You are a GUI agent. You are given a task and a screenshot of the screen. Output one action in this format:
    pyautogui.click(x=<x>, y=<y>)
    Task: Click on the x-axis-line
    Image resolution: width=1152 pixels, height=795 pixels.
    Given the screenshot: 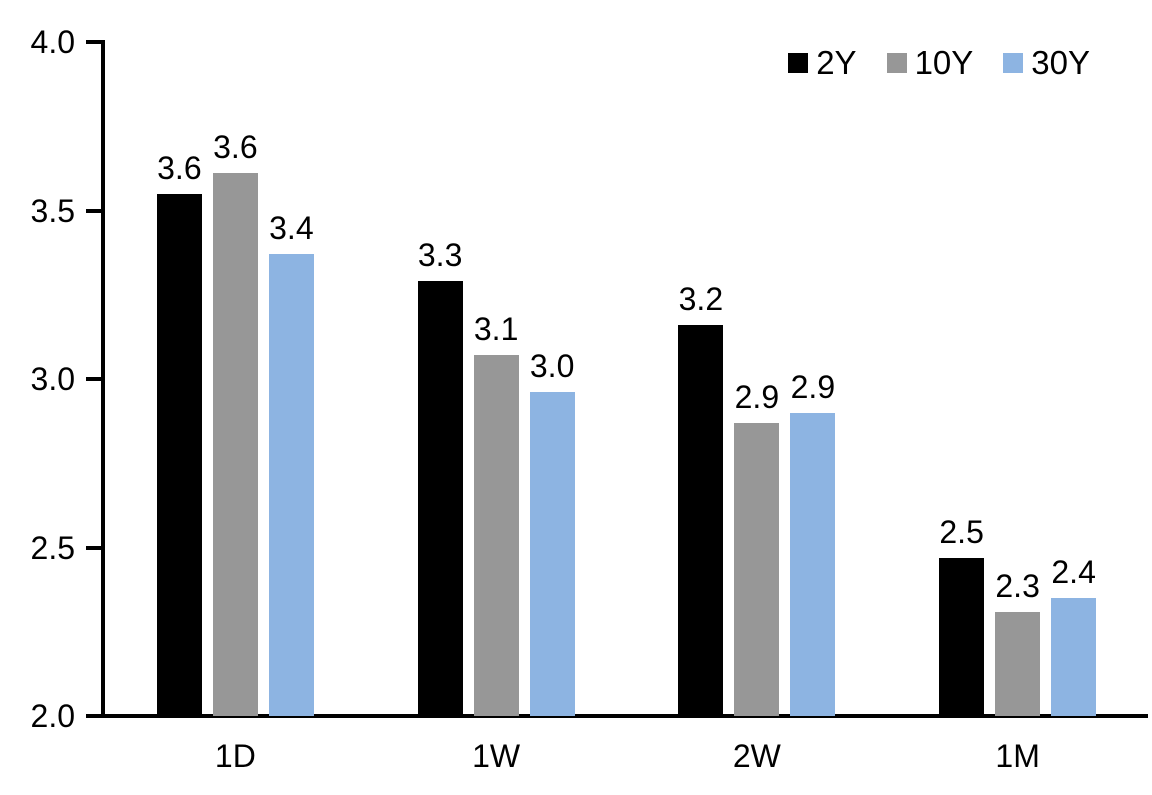 What is the action you would take?
    pyautogui.click(x=617, y=716)
    